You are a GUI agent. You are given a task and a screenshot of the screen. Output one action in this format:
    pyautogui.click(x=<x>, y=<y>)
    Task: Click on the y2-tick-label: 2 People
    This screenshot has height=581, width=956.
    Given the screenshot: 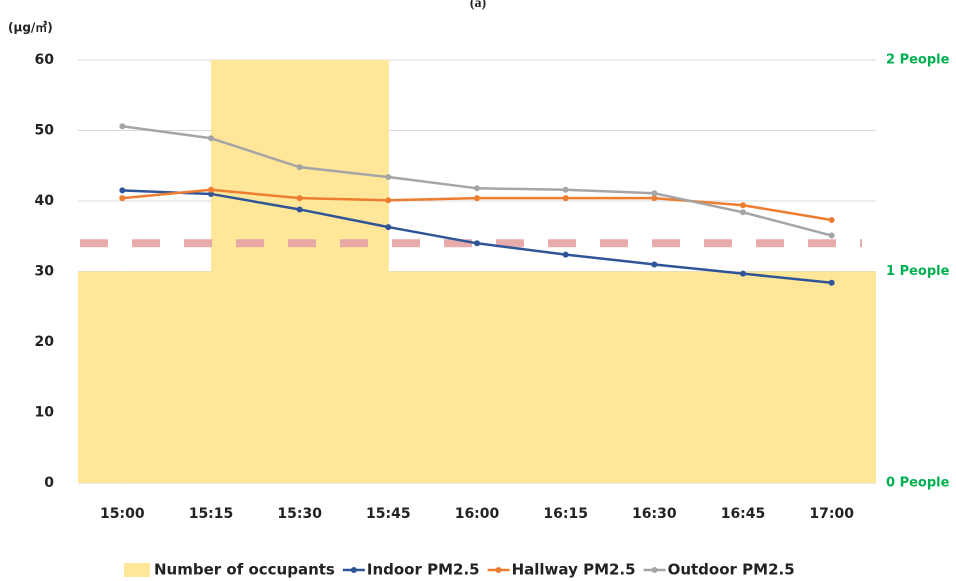 What is the action you would take?
    pyautogui.click(x=918, y=60)
    